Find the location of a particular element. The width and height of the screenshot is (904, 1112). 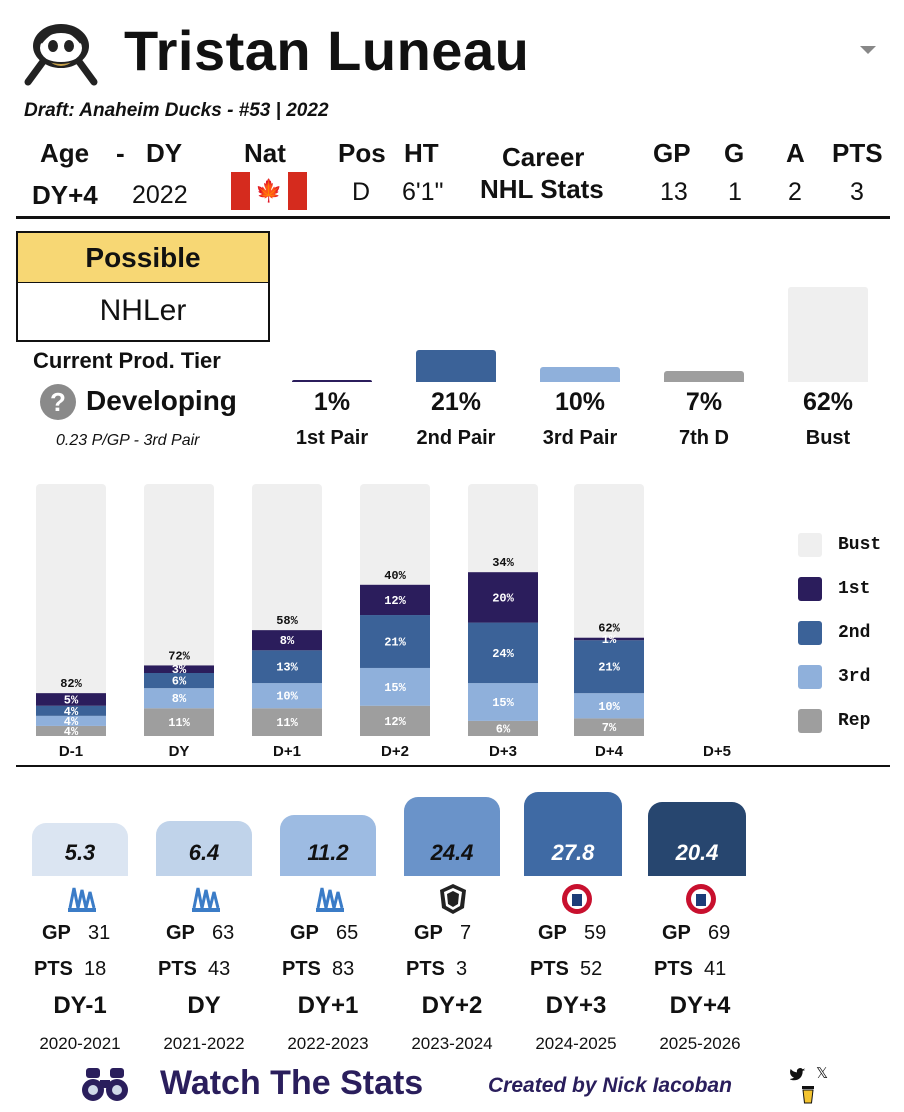

gp-value: 63 is located at coordinates (223, 933).